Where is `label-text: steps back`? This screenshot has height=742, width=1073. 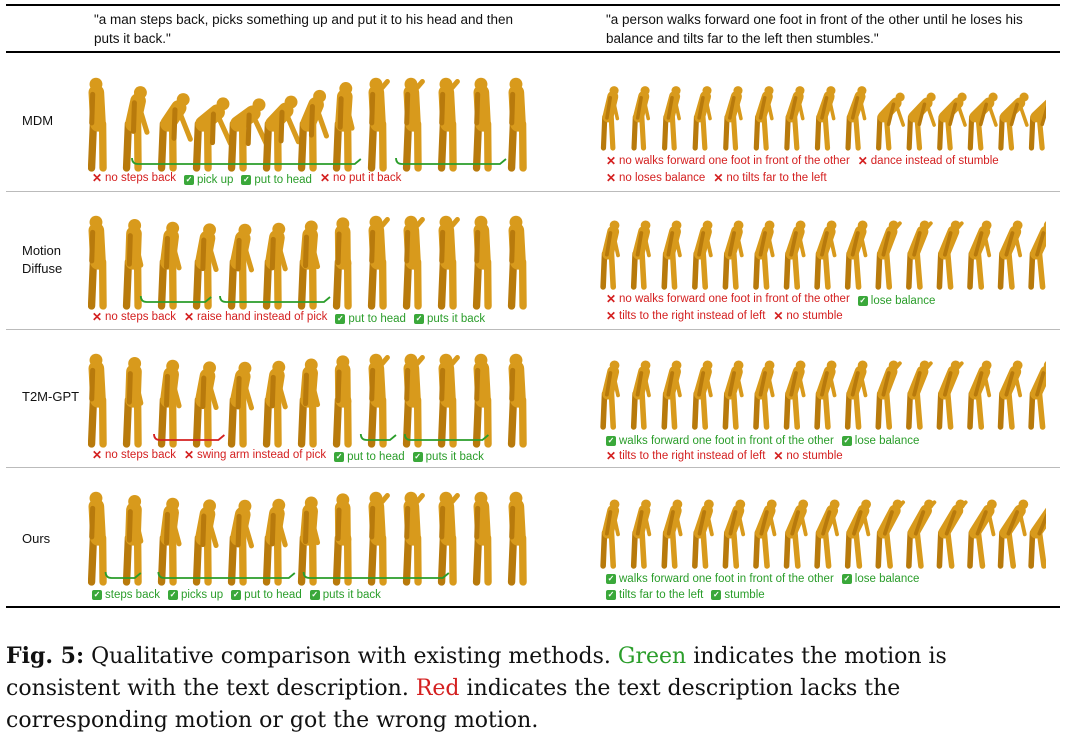
label-text: steps back is located at coordinates (132, 595).